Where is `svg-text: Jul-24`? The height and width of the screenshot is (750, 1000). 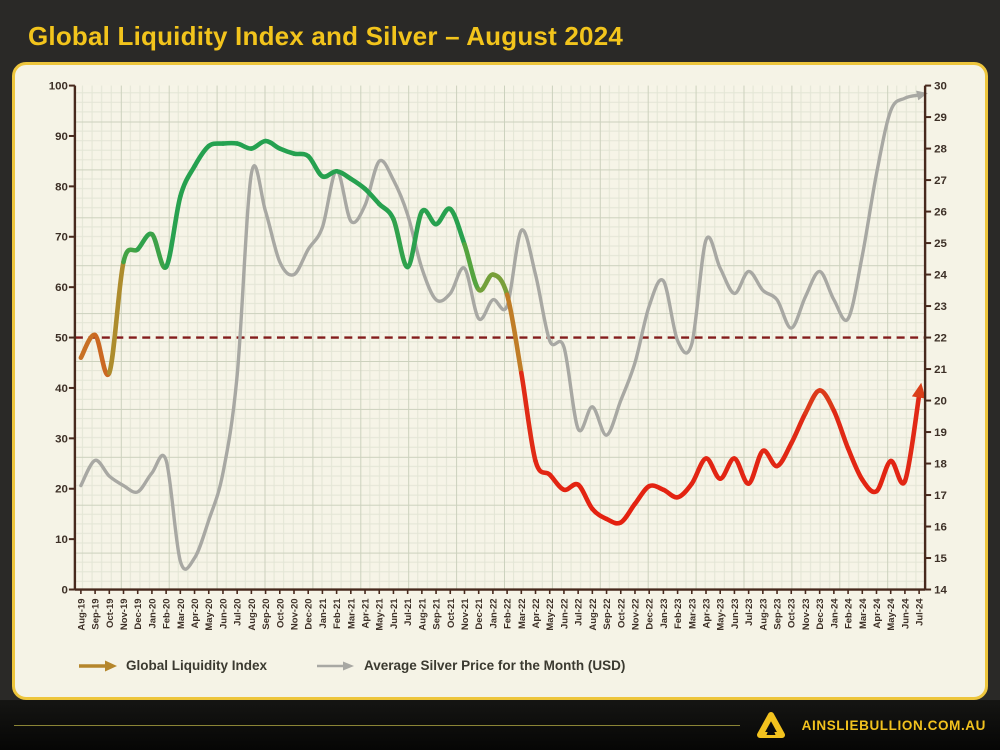
svg-text: Jul-24 is located at coordinates (920, 612).